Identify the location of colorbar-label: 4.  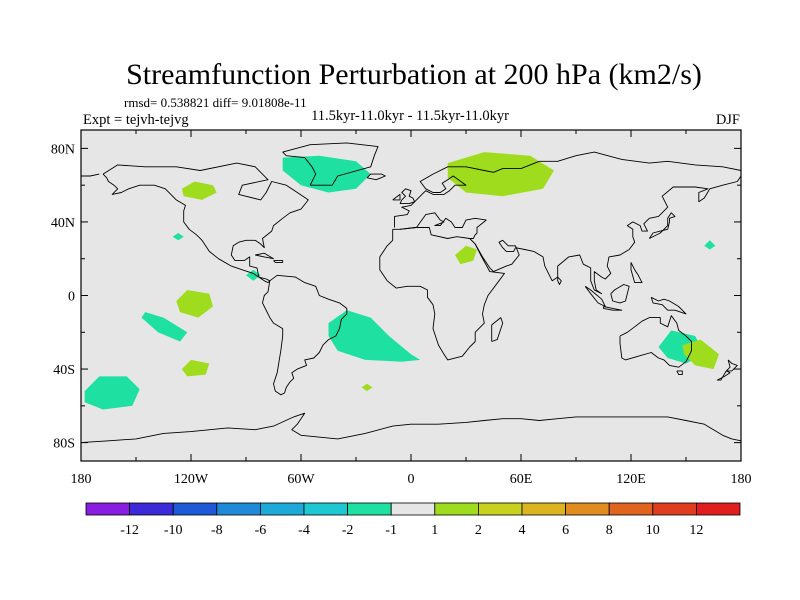
(522, 530).